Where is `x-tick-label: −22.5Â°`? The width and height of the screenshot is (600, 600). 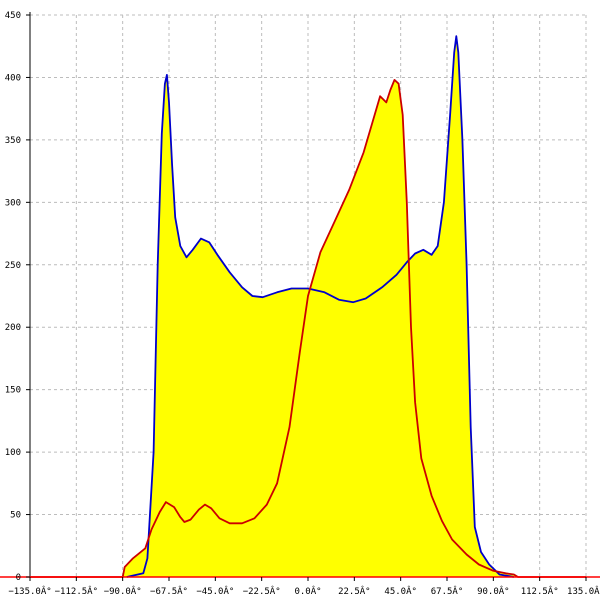
x-tick-label: −22.5Â° is located at coordinates (262, 591).